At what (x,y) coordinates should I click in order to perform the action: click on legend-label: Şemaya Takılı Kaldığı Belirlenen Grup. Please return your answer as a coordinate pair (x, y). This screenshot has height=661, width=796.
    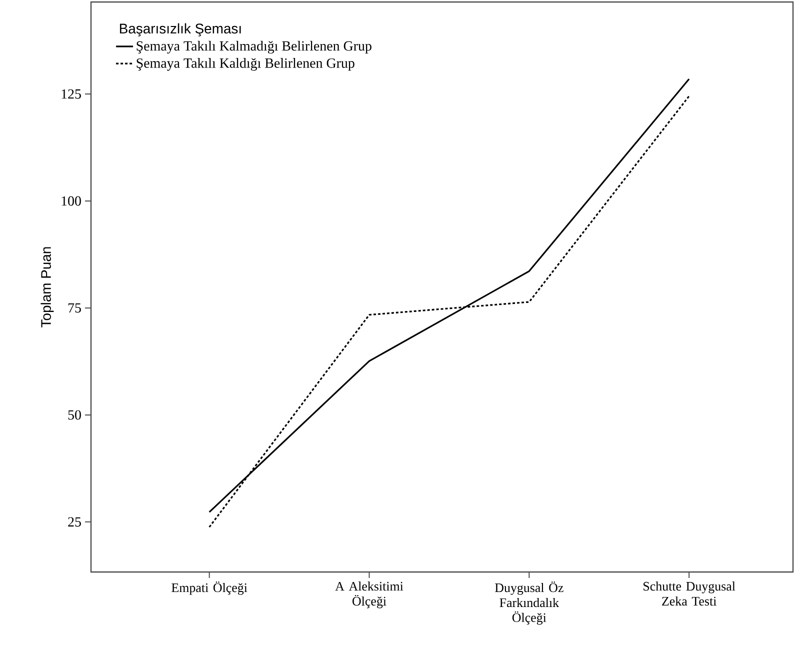
    Looking at the image, I should click on (245, 64).